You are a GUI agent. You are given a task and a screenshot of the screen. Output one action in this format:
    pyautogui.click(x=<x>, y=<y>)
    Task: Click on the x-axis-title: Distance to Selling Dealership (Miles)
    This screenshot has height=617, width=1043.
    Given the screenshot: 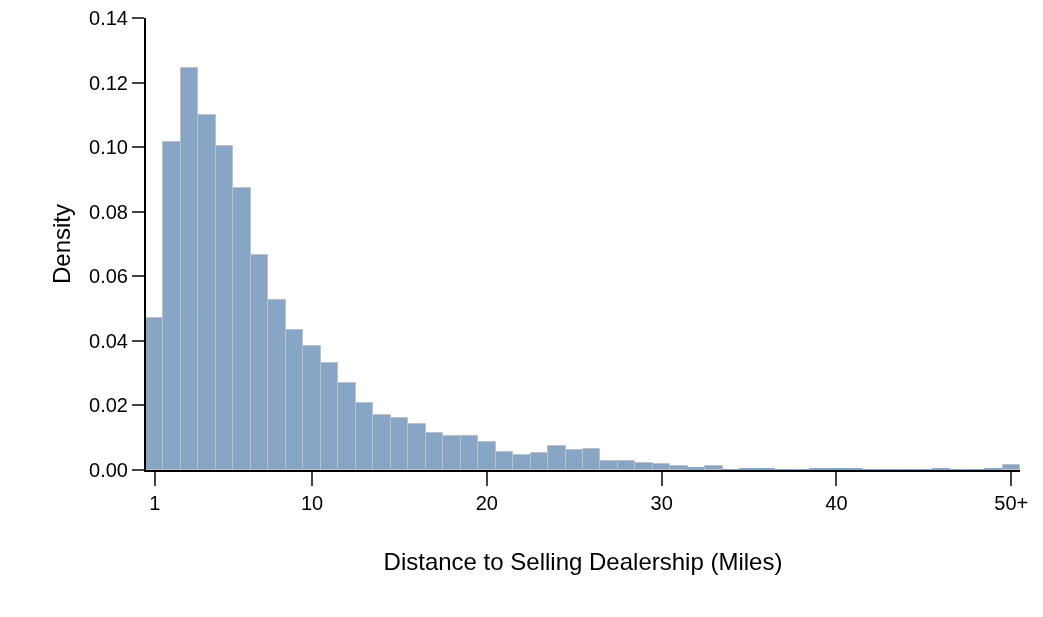 What is the action you would take?
    pyautogui.click(x=583, y=561)
    